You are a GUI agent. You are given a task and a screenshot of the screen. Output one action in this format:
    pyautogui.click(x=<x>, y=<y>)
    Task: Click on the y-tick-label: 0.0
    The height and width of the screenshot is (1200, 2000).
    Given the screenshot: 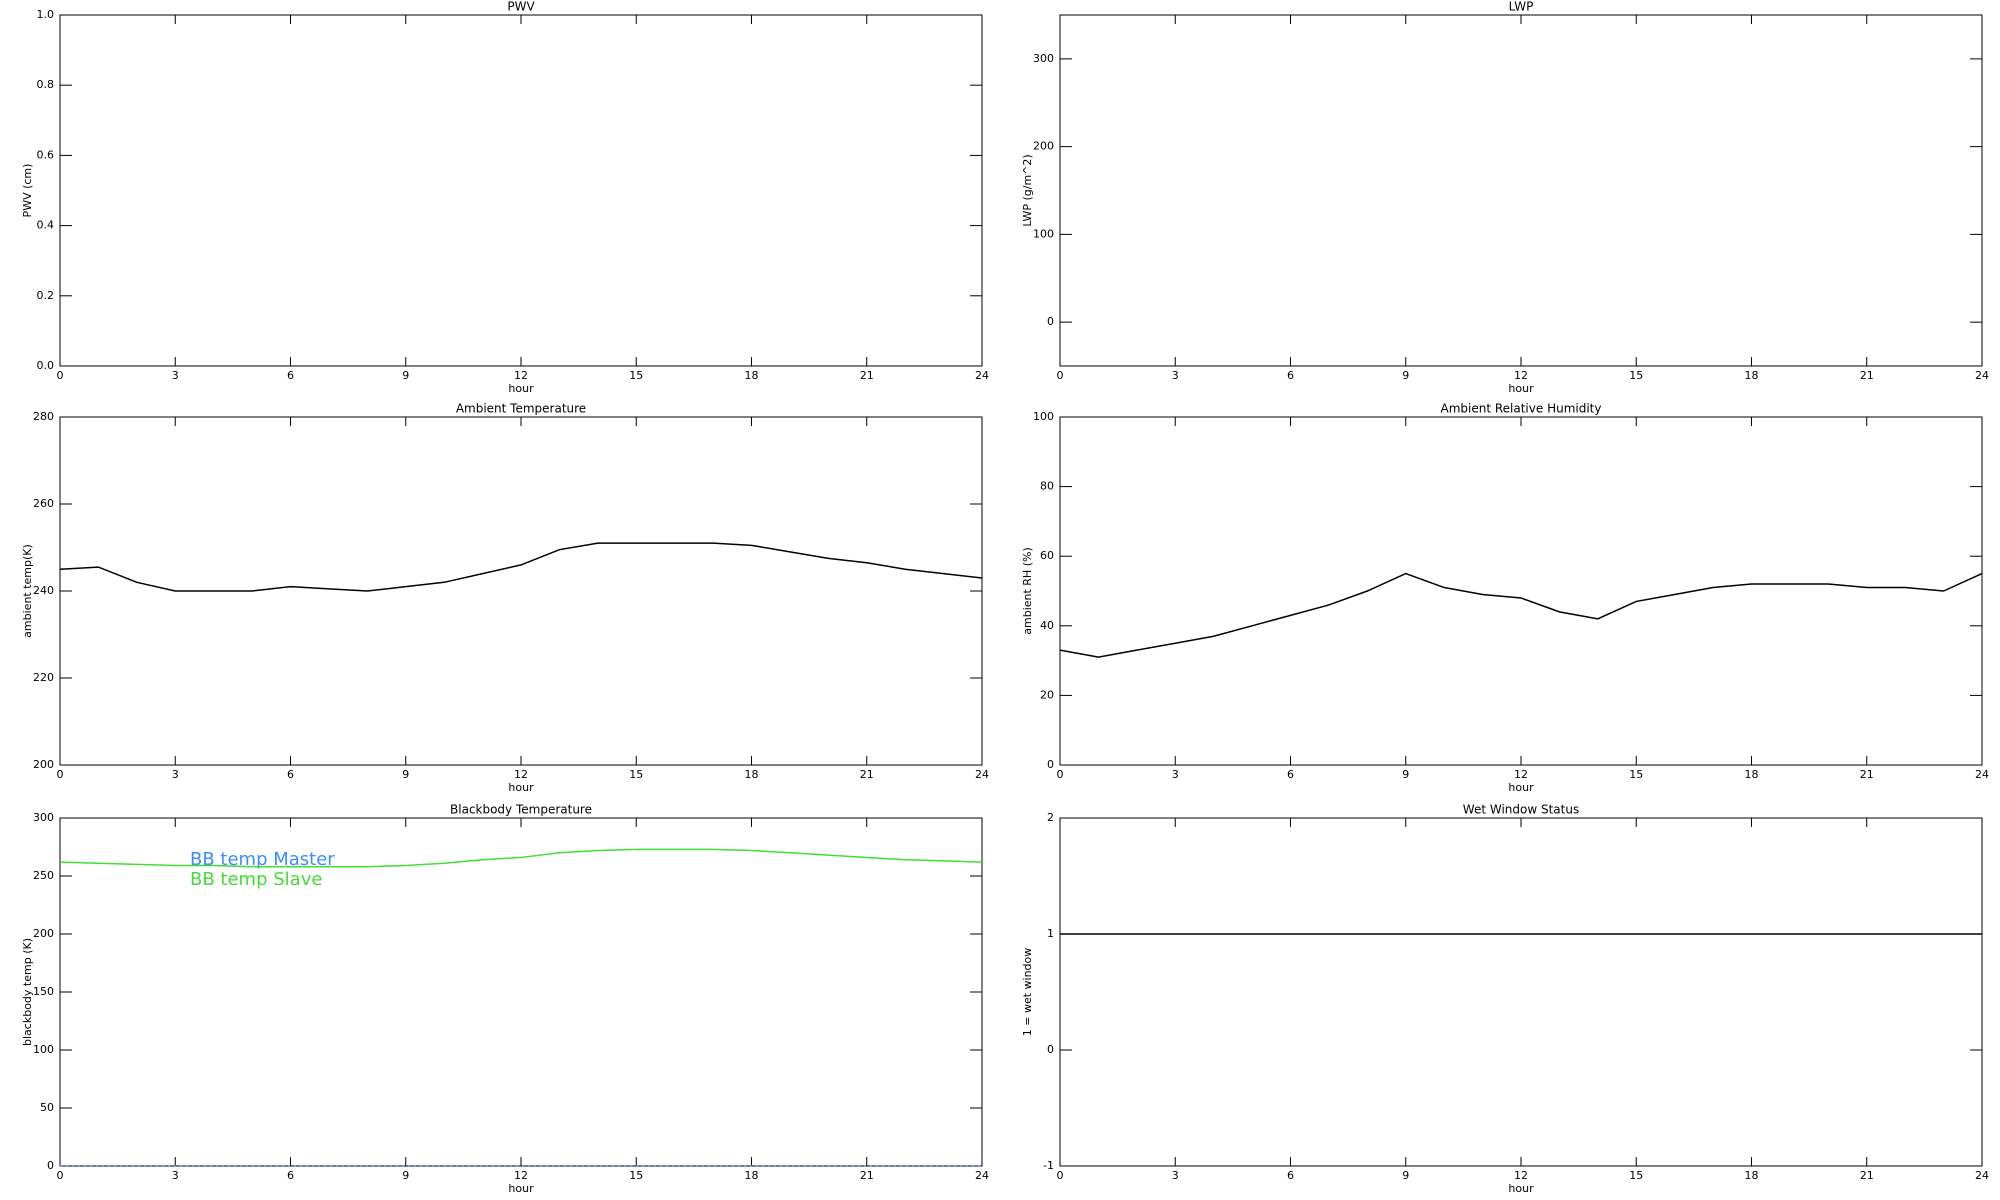 What is the action you would take?
    pyautogui.click(x=46, y=365)
    